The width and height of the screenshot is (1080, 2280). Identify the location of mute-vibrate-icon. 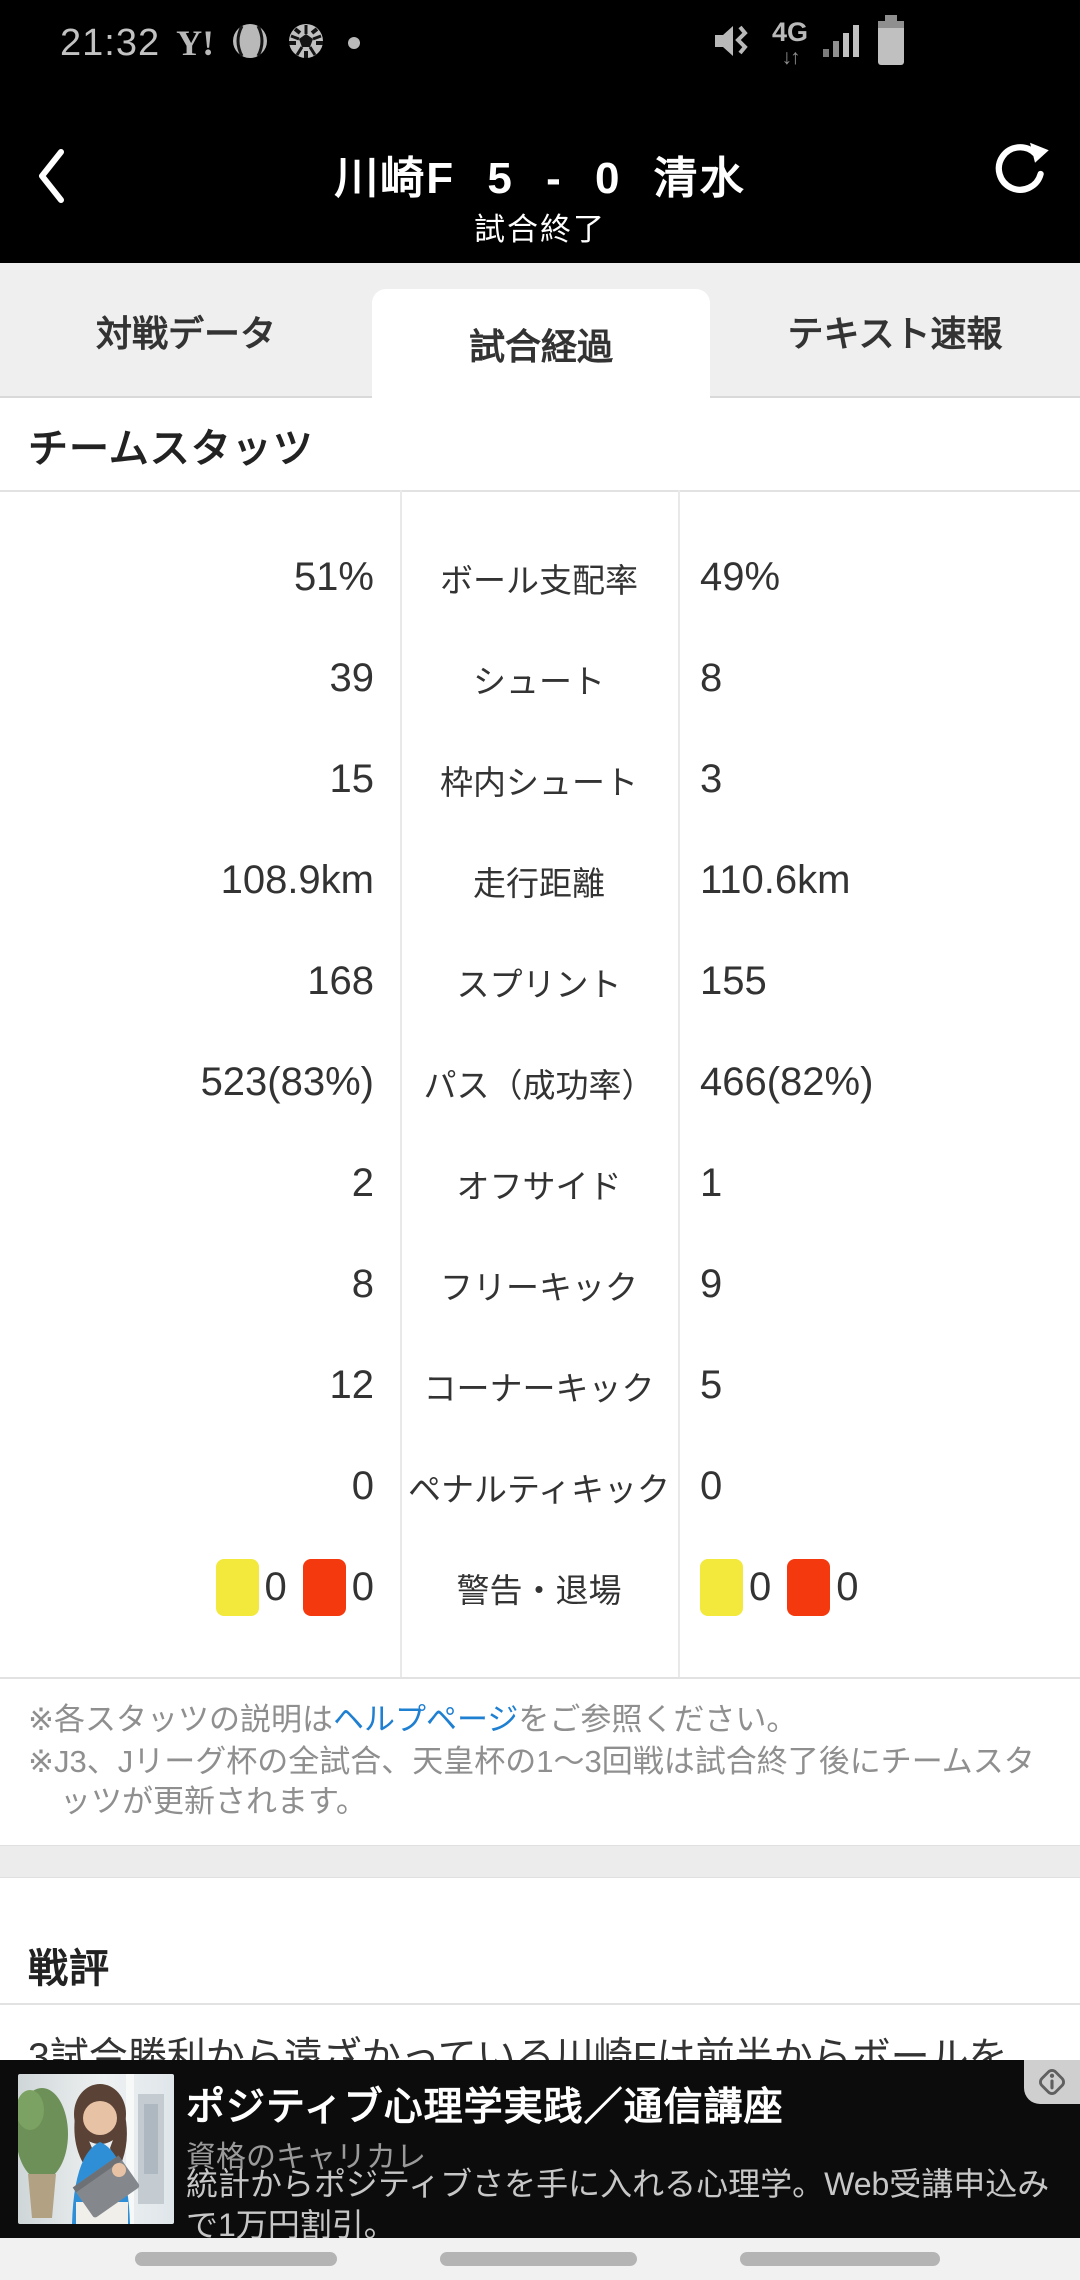
(735, 43).